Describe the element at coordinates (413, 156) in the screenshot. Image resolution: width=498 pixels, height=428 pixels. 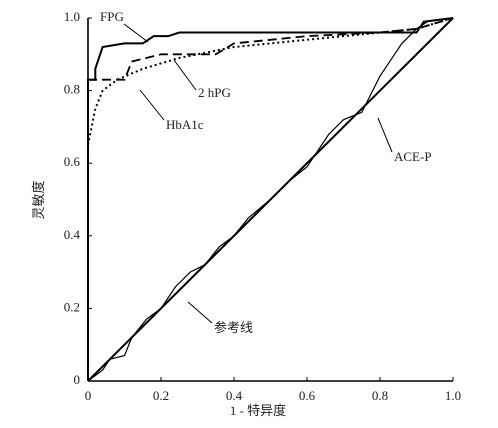
I see `curve-label: ACE-P` at that location.